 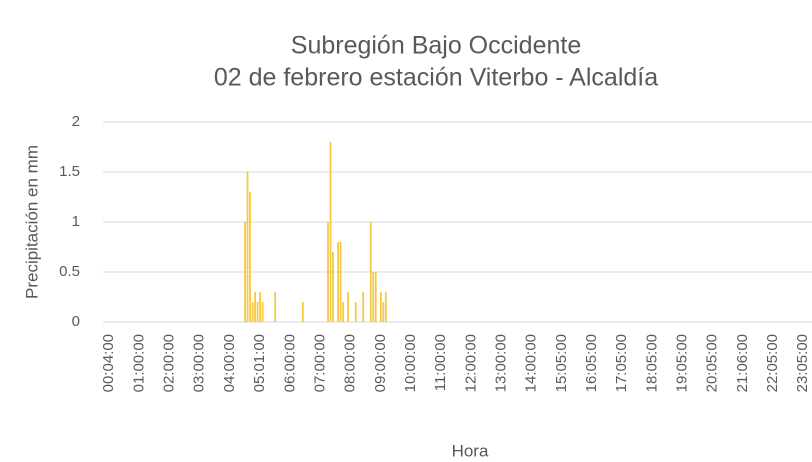 I want to click on x-tick-label: 13:00:00, so click(x=500, y=363).